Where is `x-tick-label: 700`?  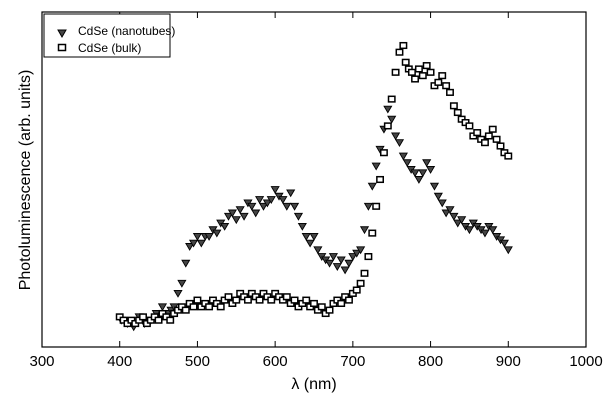 x-tick-label: 700 is located at coordinates (352, 361).